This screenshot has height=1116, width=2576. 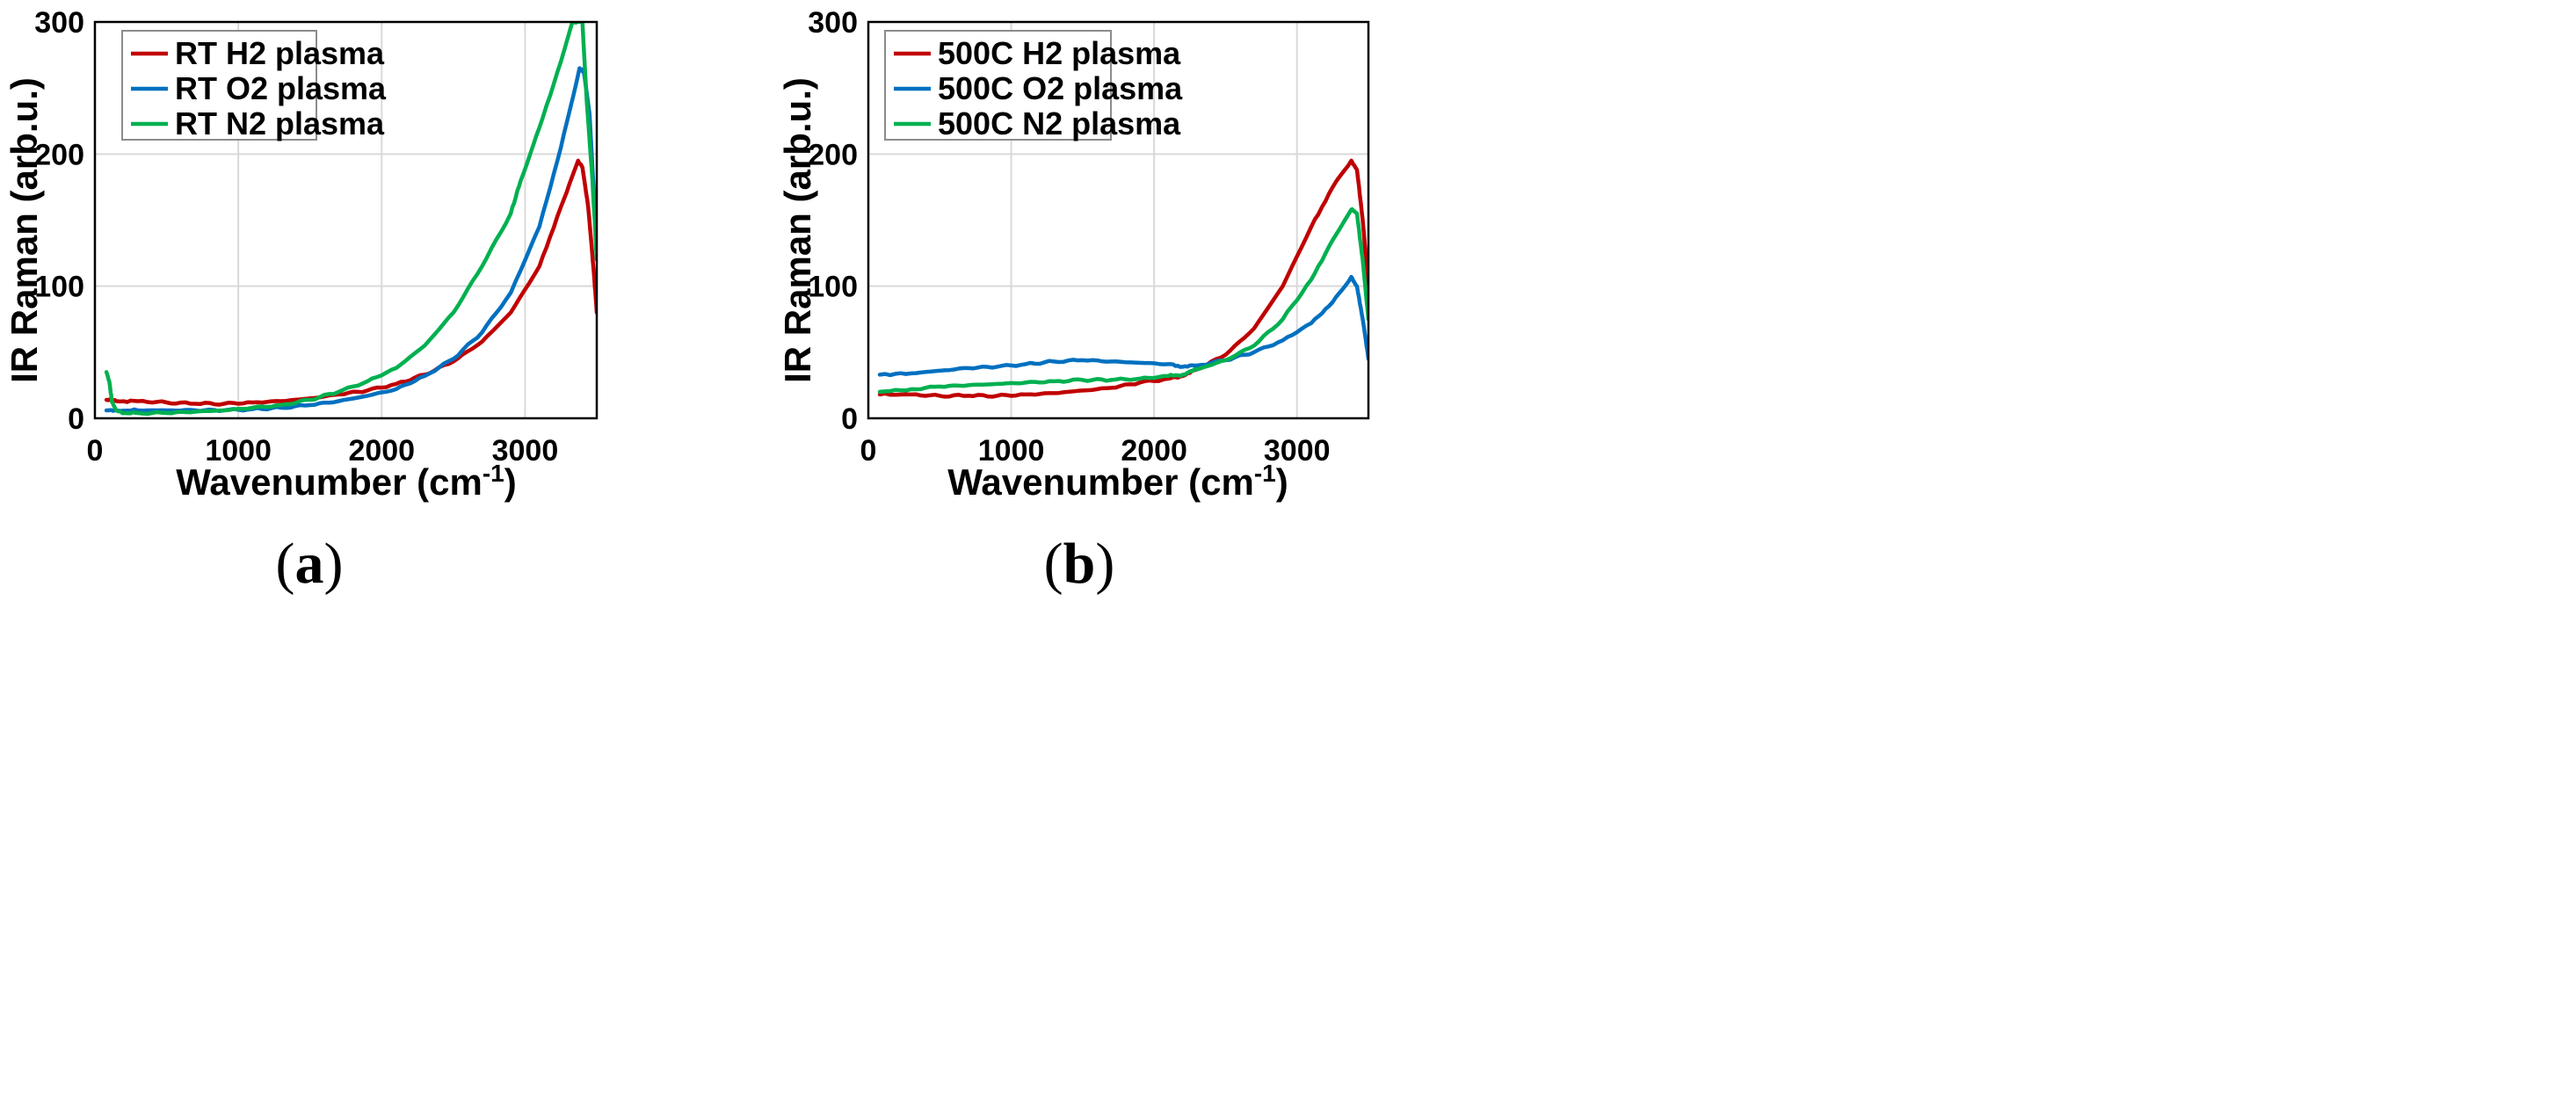 I want to click on plot-frame-b, so click(x=1118, y=220).